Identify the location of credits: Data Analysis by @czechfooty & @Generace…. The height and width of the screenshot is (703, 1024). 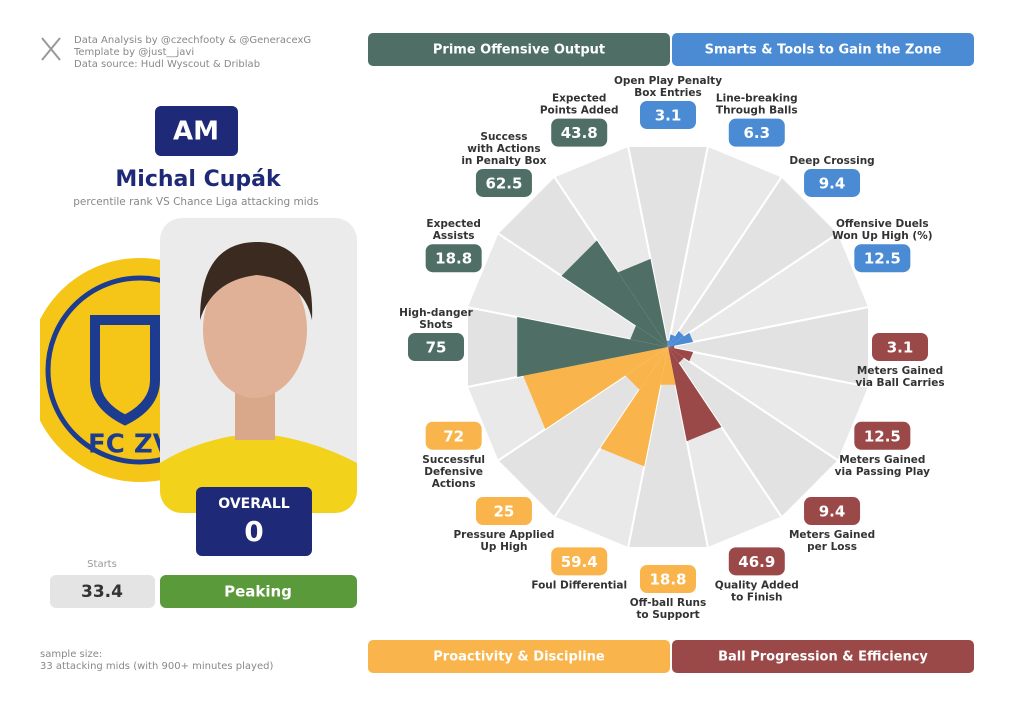
(192, 52).